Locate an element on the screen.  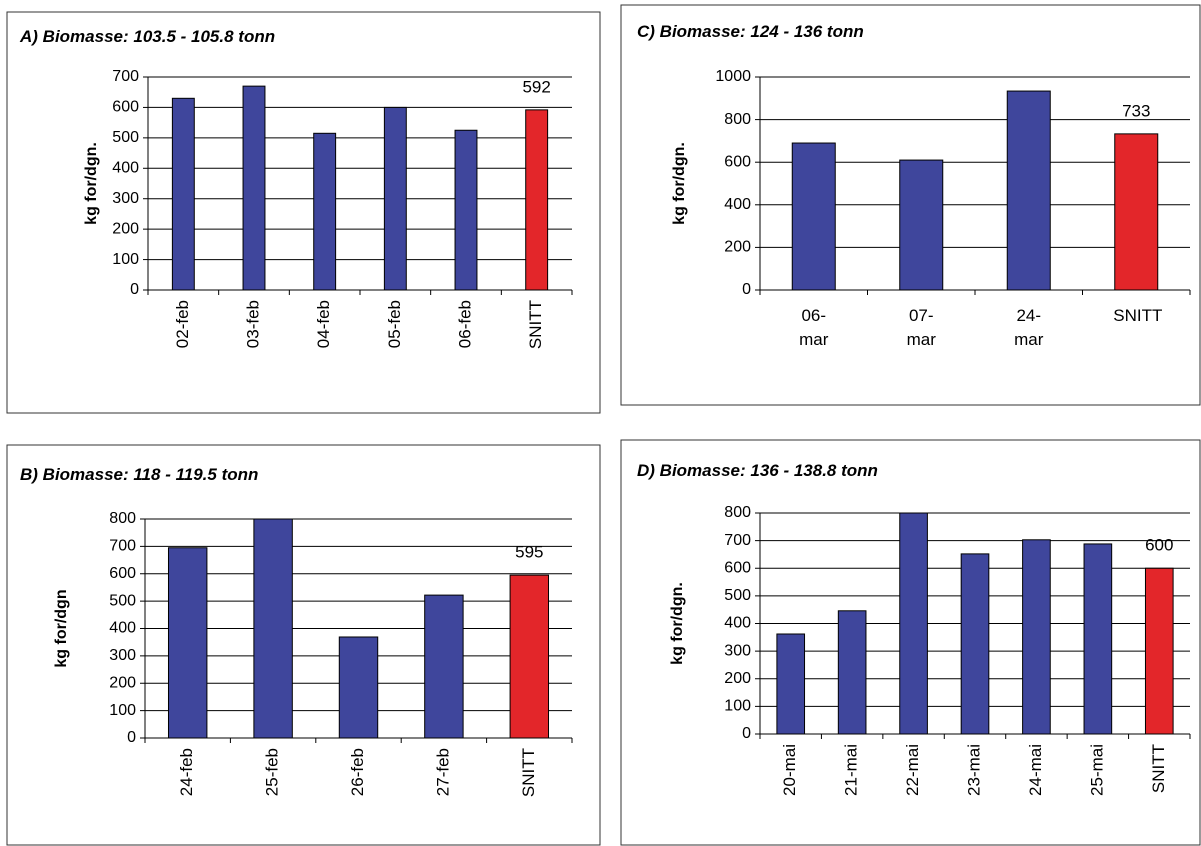
x-tick-label-box: 06-mar is located at coordinates (814, 327).